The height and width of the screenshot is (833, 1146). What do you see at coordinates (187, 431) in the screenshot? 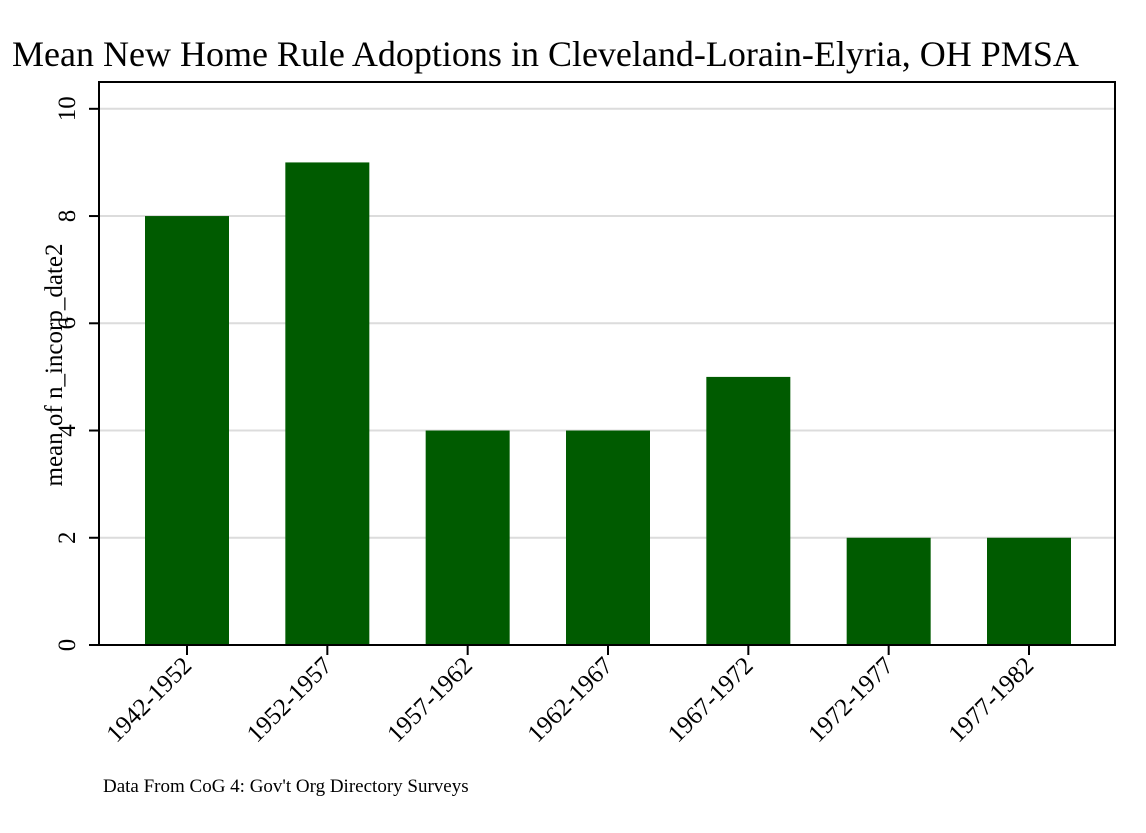
I see `bar-1942-1952` at bounding box center [187, 431].